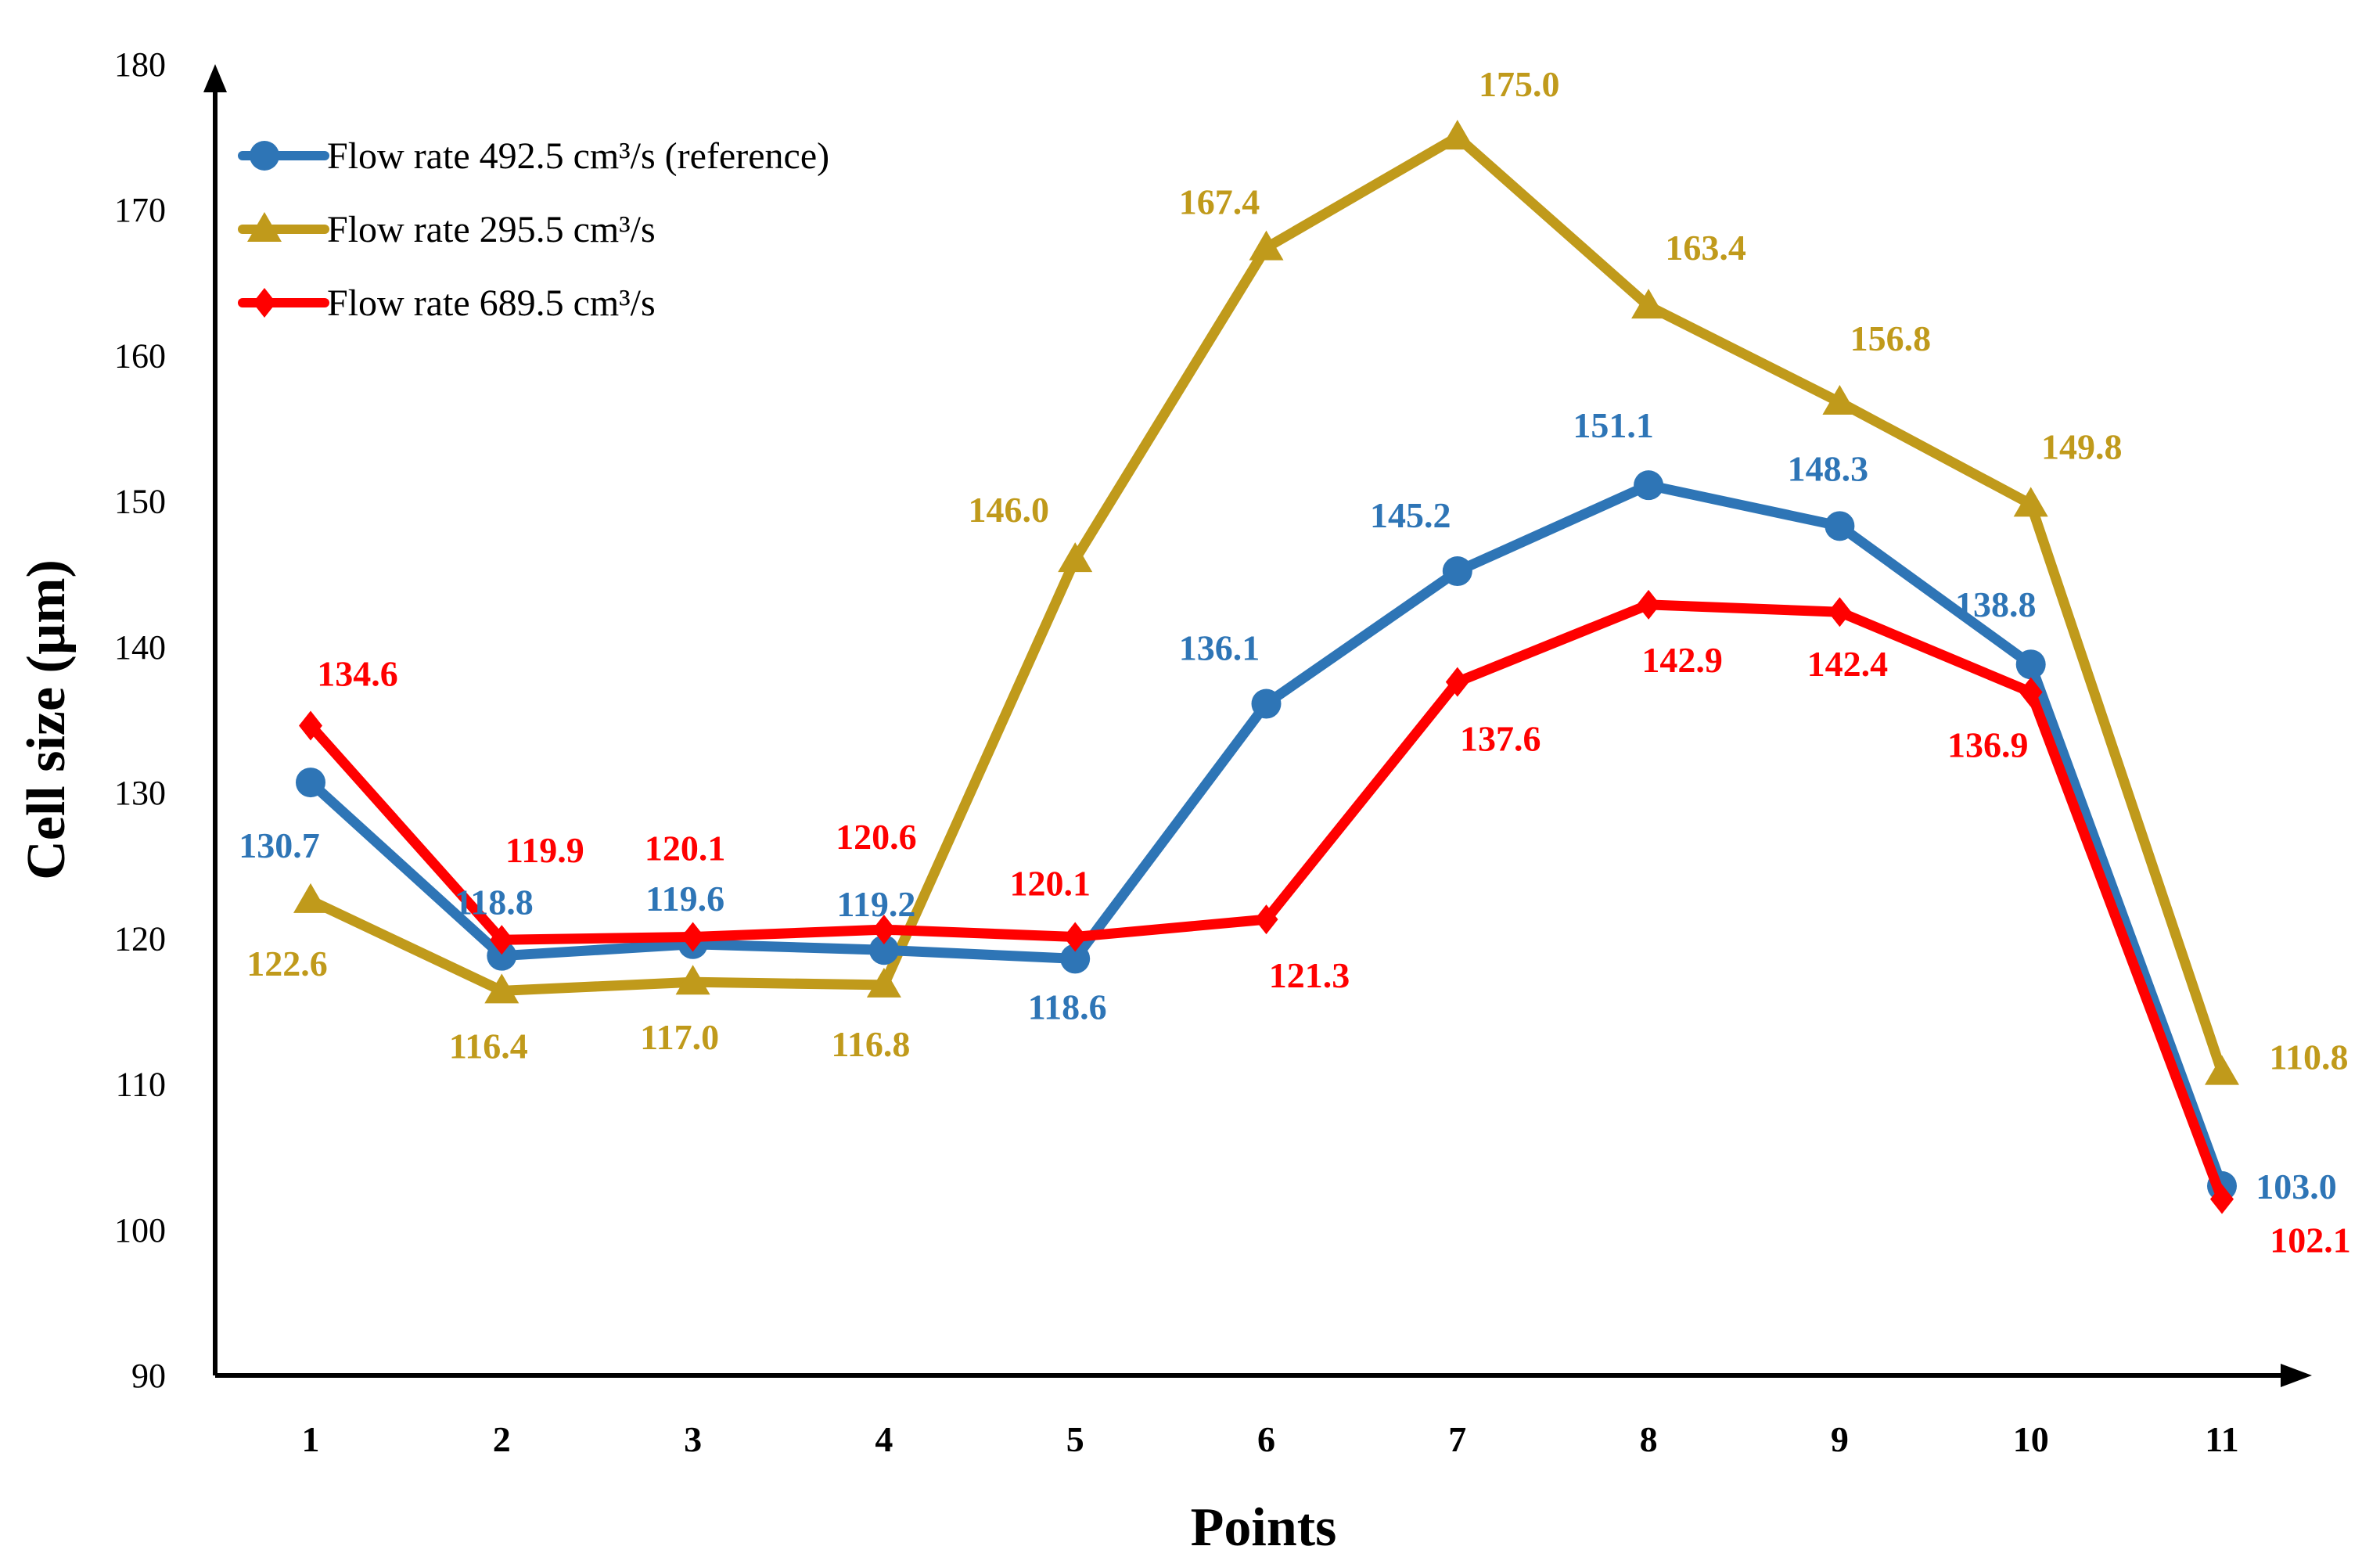 The height and width of the screenshot is (1564, 2380). Describe the element at coordinates (1500, 739) in the screenshot. I see `data-label: 137.6` at that location.